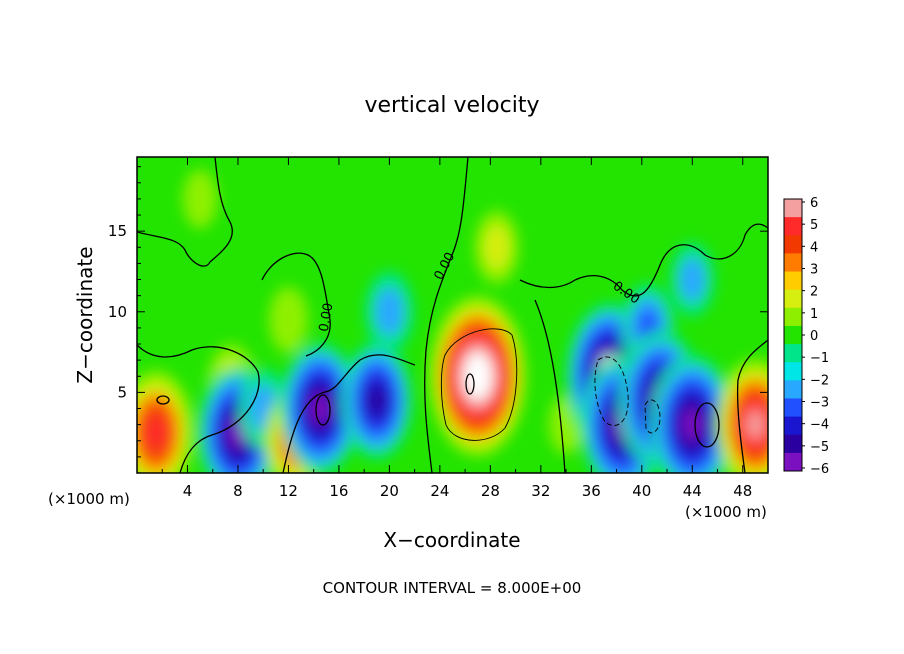 This screenshot has width=904, height=654. I want to click on y-tick-label-10: 10, so click(117, 312).